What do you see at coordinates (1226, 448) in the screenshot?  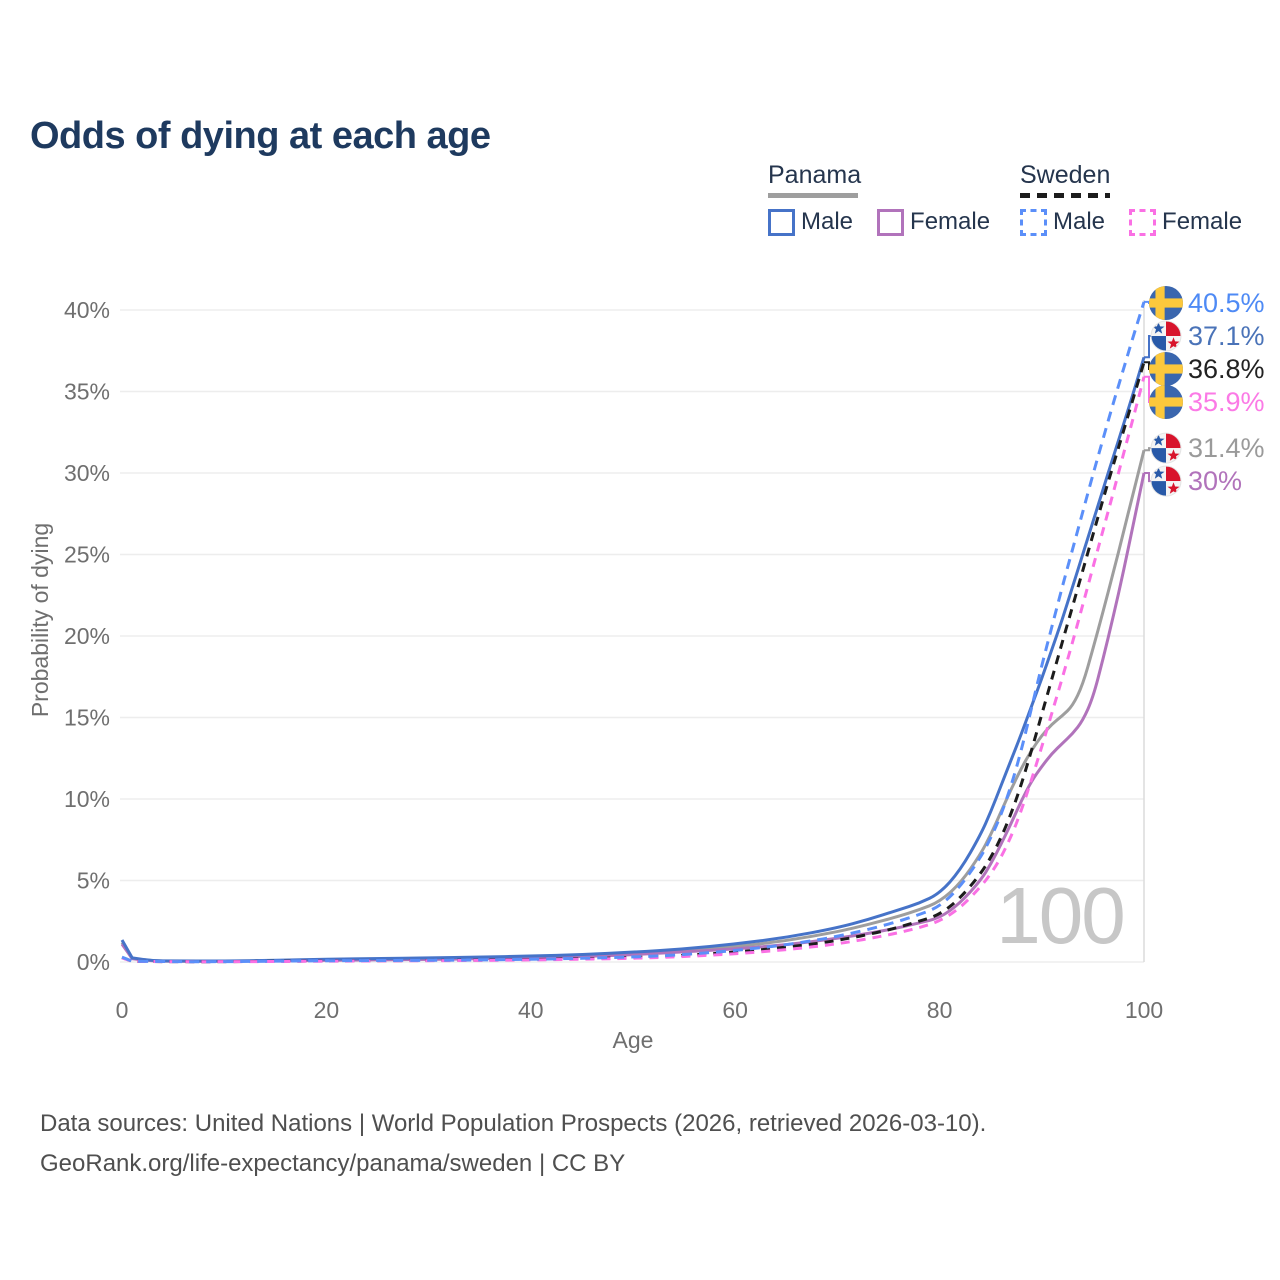 I see `end-value-label: 31.4%` at bounding box center [1226, 448].